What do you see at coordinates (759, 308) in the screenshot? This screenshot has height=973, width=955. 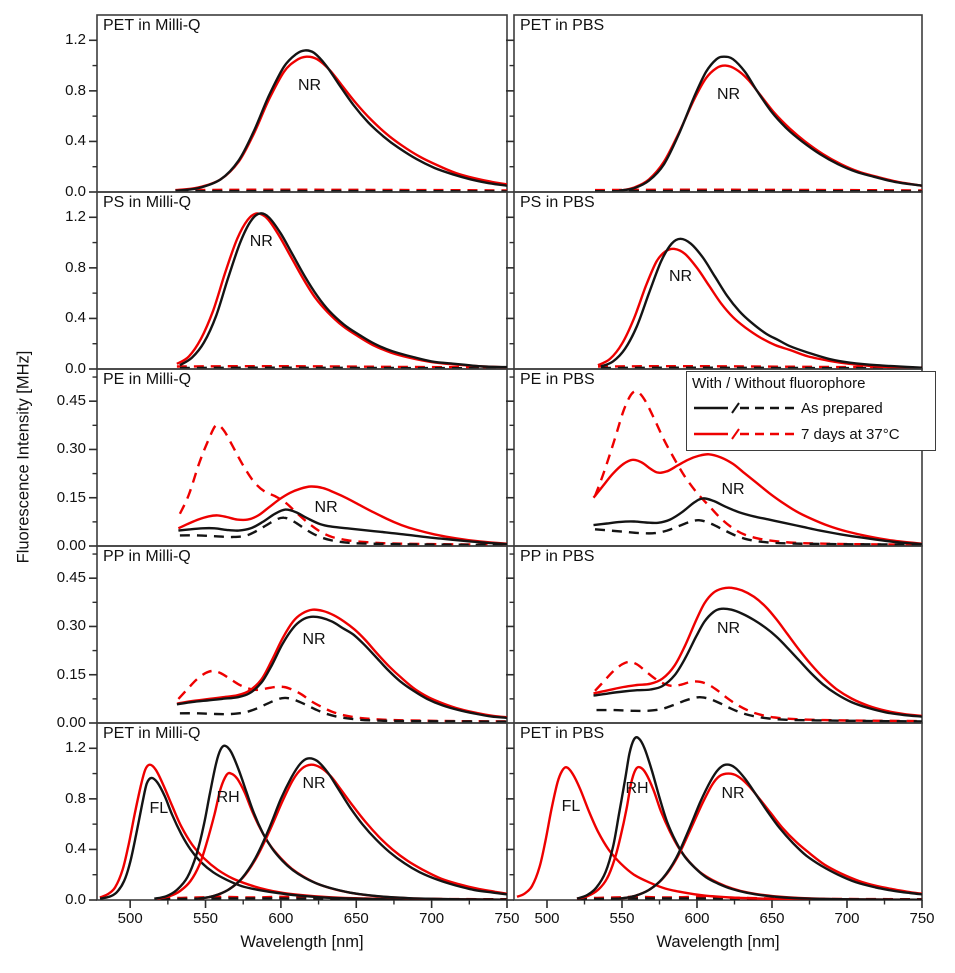 I see `curve-ps-pbs-with-7days` at bounding box center [759, 308].